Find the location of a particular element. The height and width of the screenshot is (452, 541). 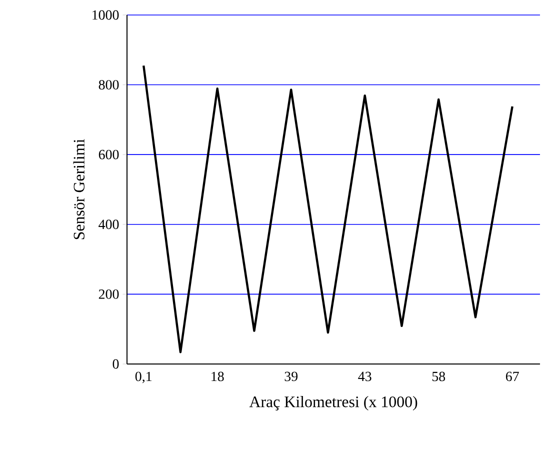

x-tick-label: 0,1 is located at coordinates (143, 378).